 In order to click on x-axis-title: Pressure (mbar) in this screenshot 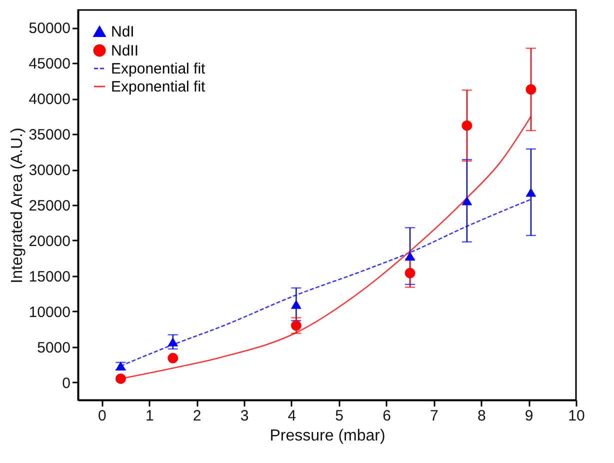, I will do `click(328, 436)`.